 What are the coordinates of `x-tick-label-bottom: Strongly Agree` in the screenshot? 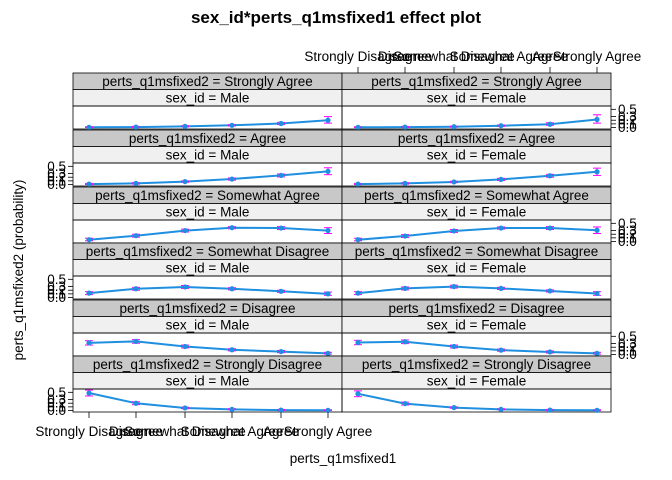 It's located at (328, 431).